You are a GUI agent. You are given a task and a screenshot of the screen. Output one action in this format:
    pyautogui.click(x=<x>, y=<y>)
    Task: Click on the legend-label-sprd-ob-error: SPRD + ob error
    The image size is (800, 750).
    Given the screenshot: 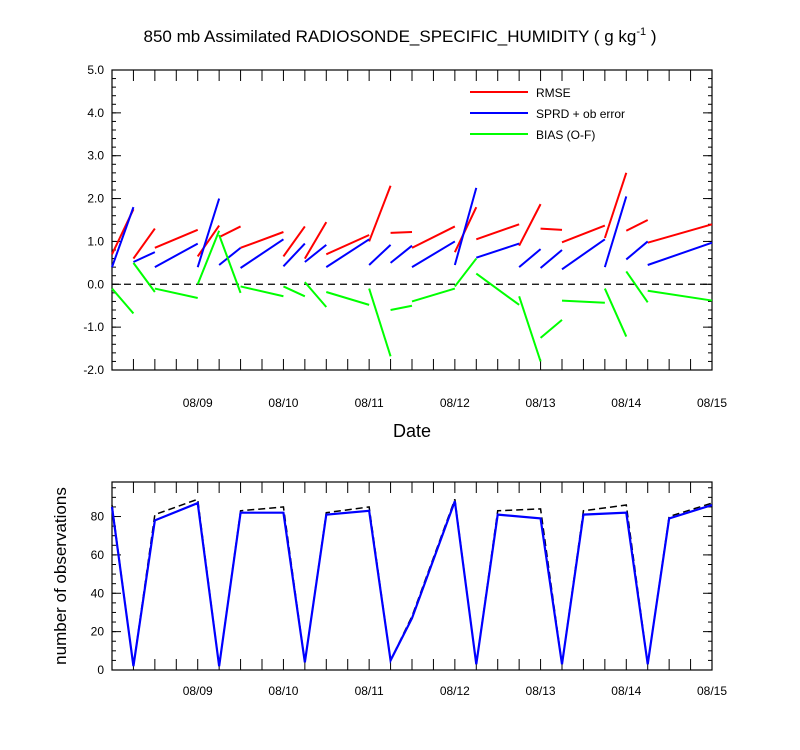 What is the action you would take?
    pyautogui.click(x=580, y=114)
    